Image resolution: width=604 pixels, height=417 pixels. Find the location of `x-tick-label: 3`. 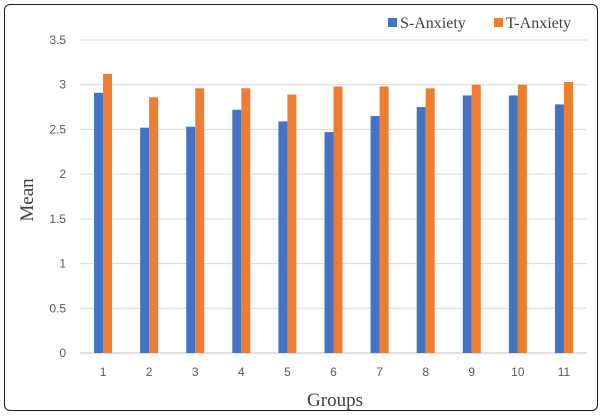

x-tick-label: 3 is located at coordinates (195, 372).